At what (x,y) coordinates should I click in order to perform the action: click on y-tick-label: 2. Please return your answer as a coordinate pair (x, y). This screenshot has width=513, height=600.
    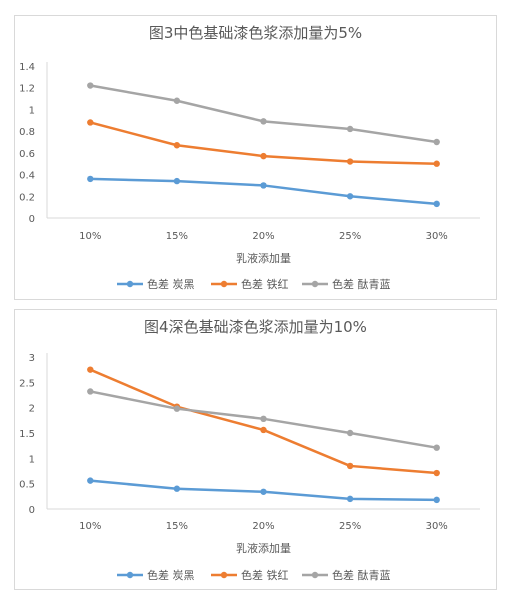
    Looking at the image, I should click on (32, 409).